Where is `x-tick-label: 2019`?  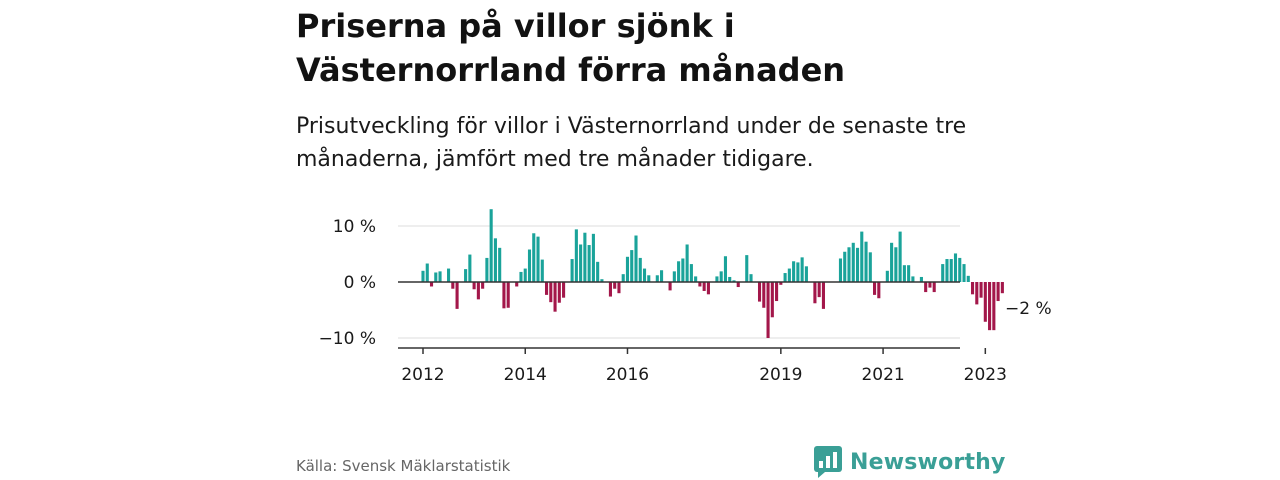
x-tick-label: 2019 is located at coordinates (780, 375).